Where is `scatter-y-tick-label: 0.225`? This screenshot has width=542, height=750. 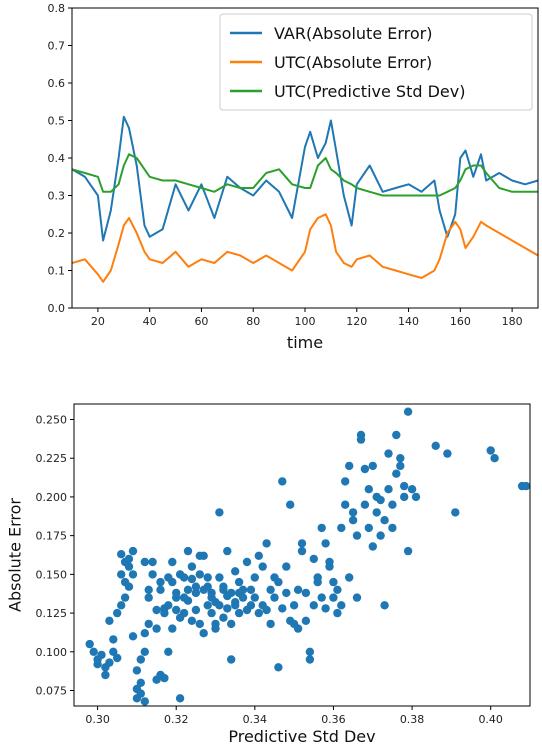 scatter-y-tick-label: 0.225 is located at coordinates (52, 458).